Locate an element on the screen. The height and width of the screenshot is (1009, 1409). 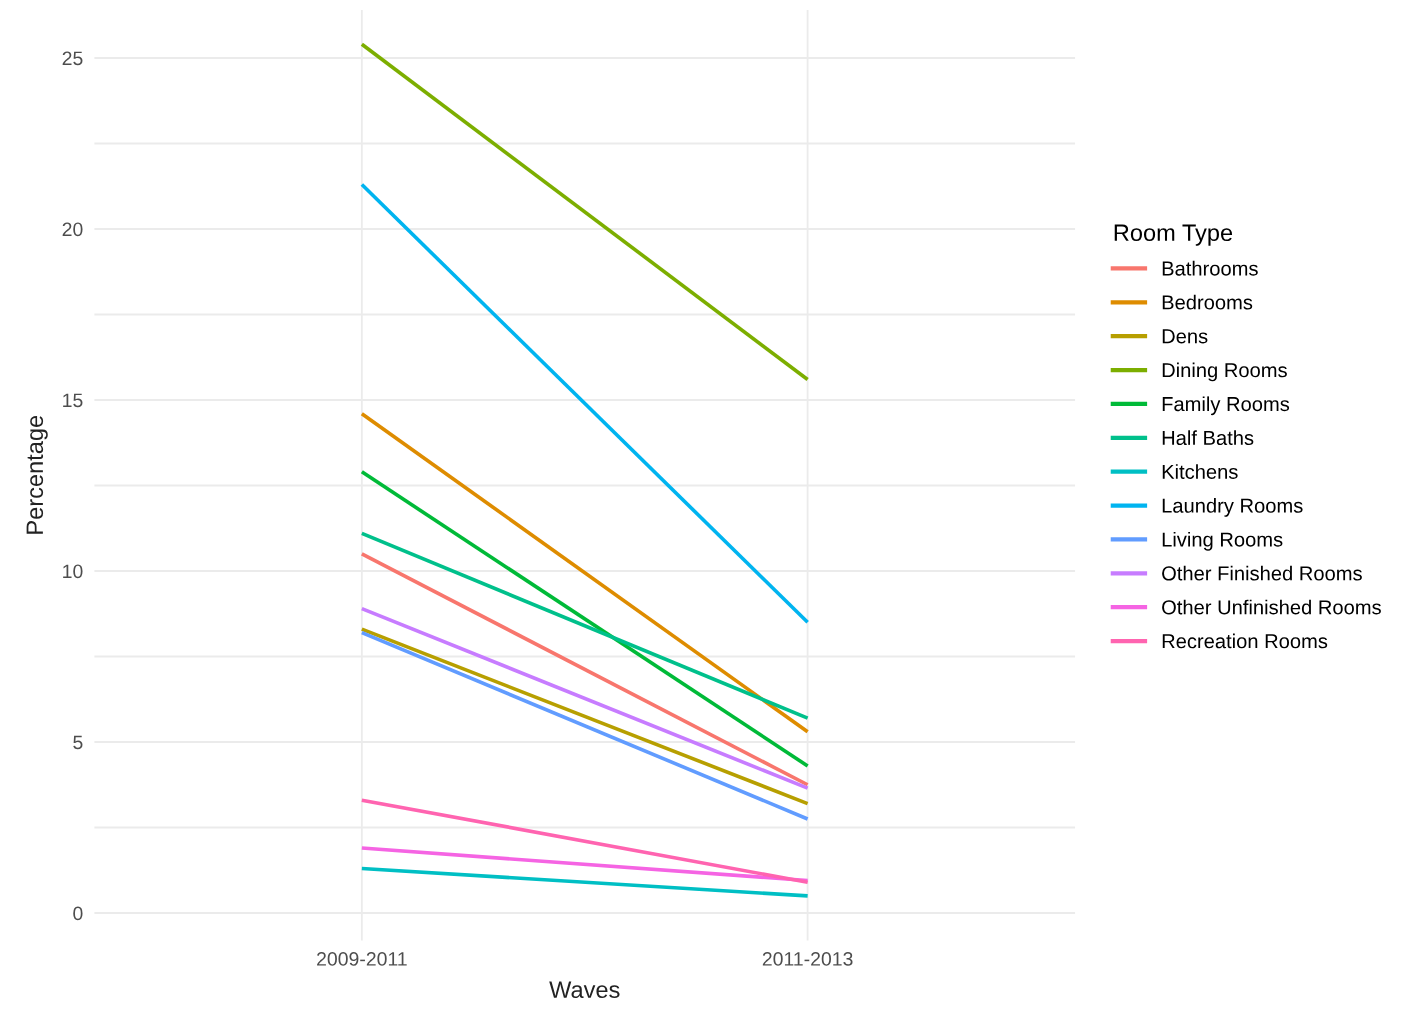
y-tick-label: 0 is located at coordinates (78, 913).